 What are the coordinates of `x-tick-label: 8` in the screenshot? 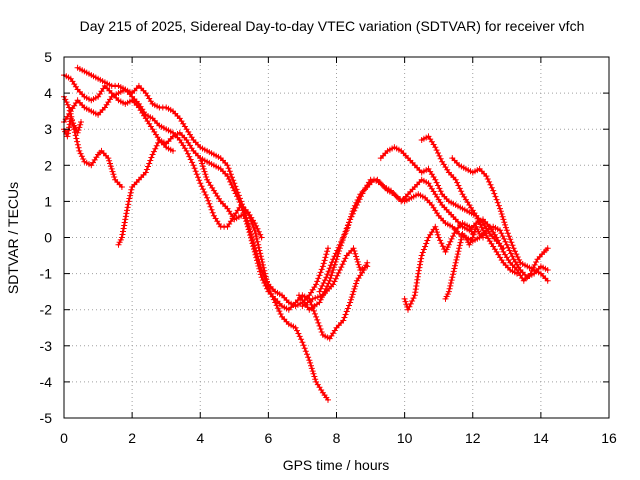 It's located at (337, 438).